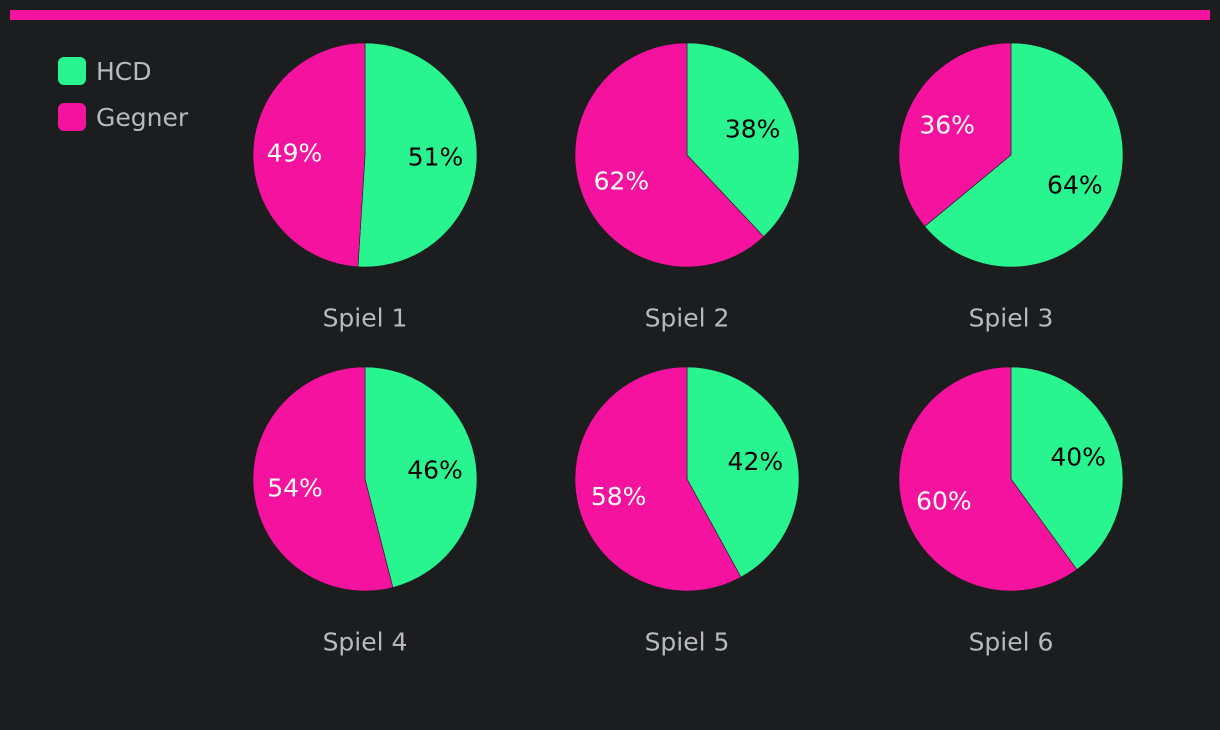 Image resolution: width=1220 pixels, height=730 pixels. I want to click on pie-title-spiel-5: Spiel 5, so click(687, 642).